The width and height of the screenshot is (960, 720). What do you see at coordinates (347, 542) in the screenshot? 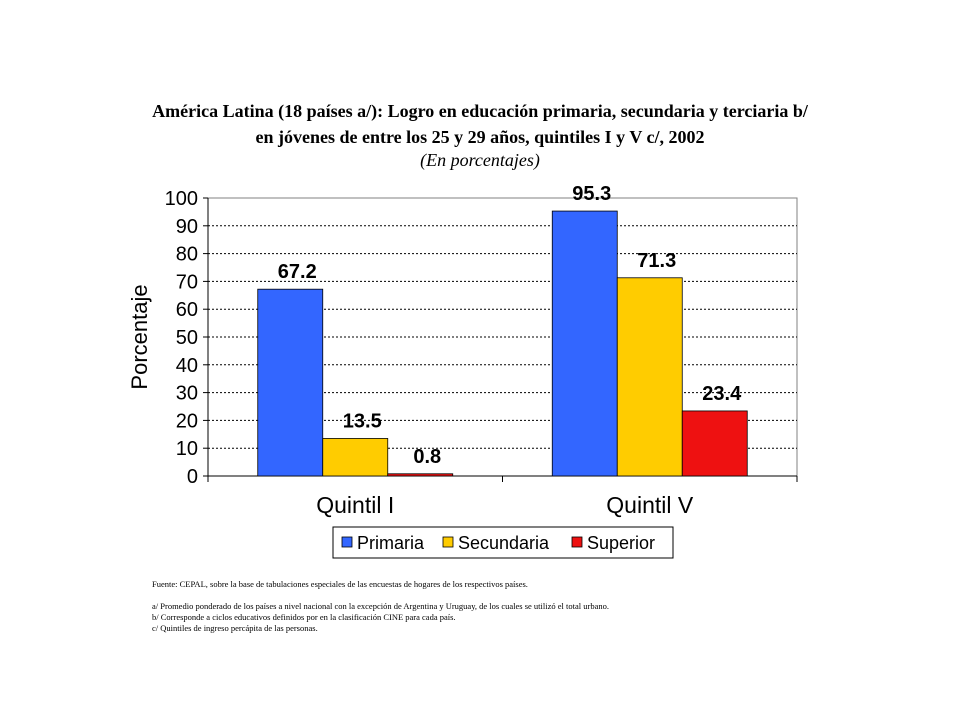
I see `legend-swatch-primaria` at bounding box center [347, 542].